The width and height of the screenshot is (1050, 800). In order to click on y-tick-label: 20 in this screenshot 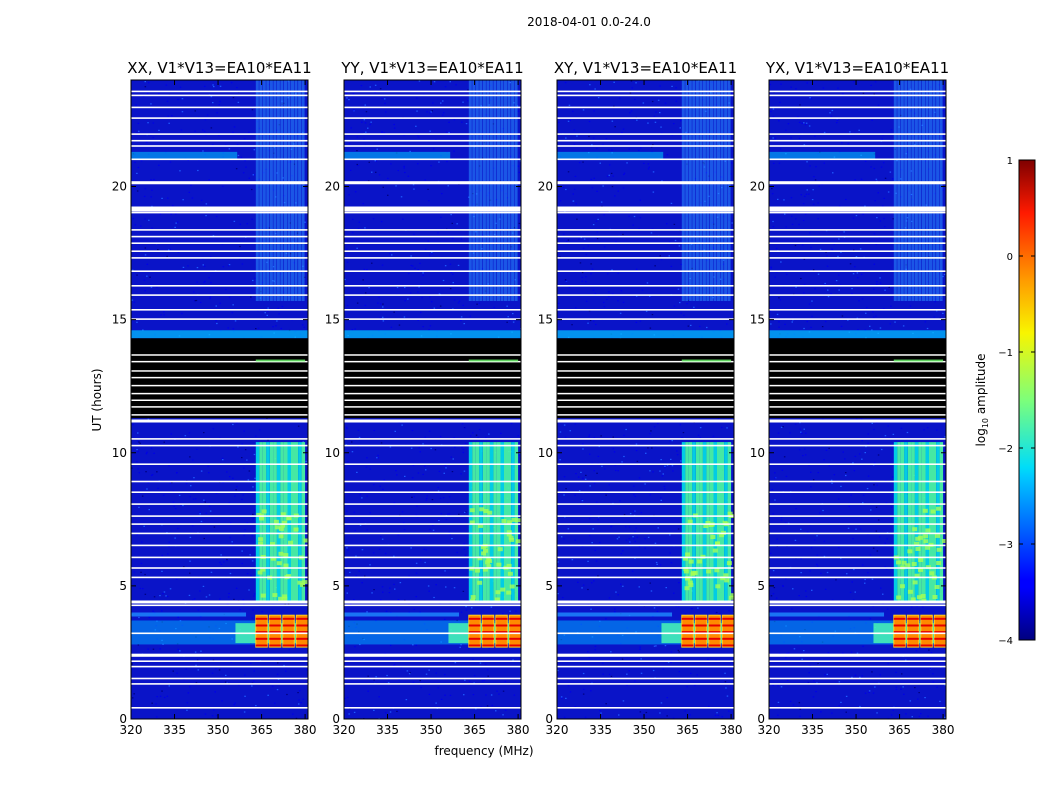, I will do `click(119, 187)`.